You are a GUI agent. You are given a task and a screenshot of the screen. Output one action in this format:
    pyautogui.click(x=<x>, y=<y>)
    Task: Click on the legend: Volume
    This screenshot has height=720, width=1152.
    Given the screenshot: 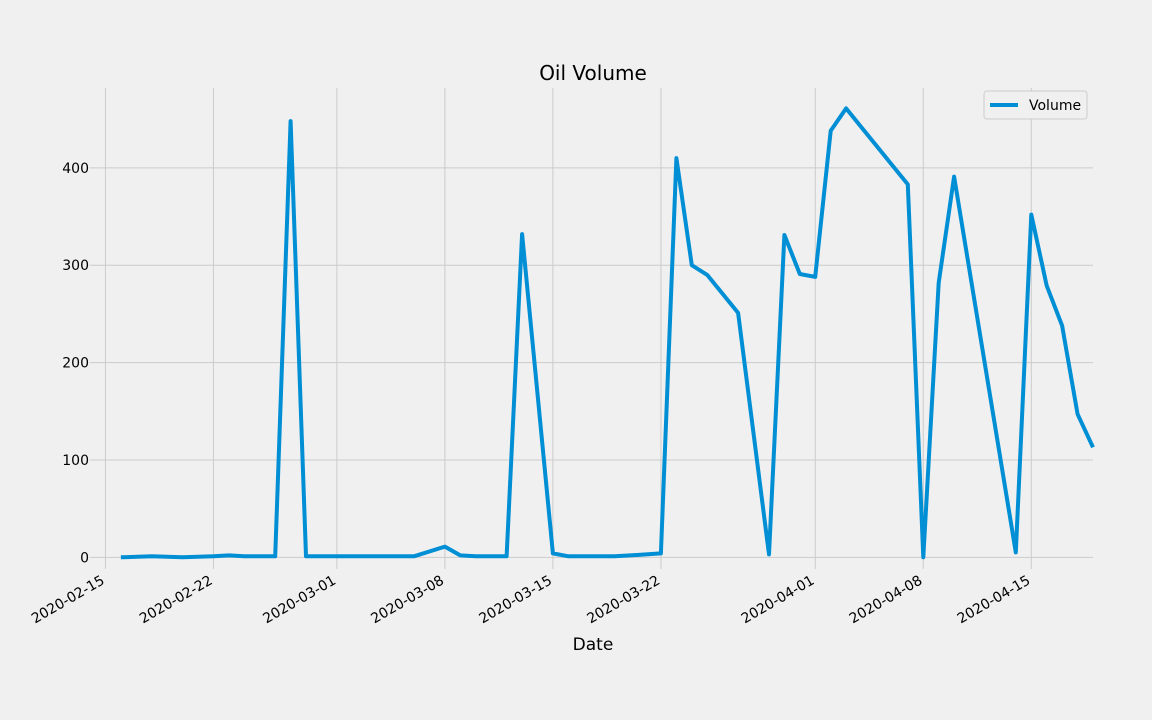 What is the action you would take?
    pyautogui.click(x=1035, y=105)
    